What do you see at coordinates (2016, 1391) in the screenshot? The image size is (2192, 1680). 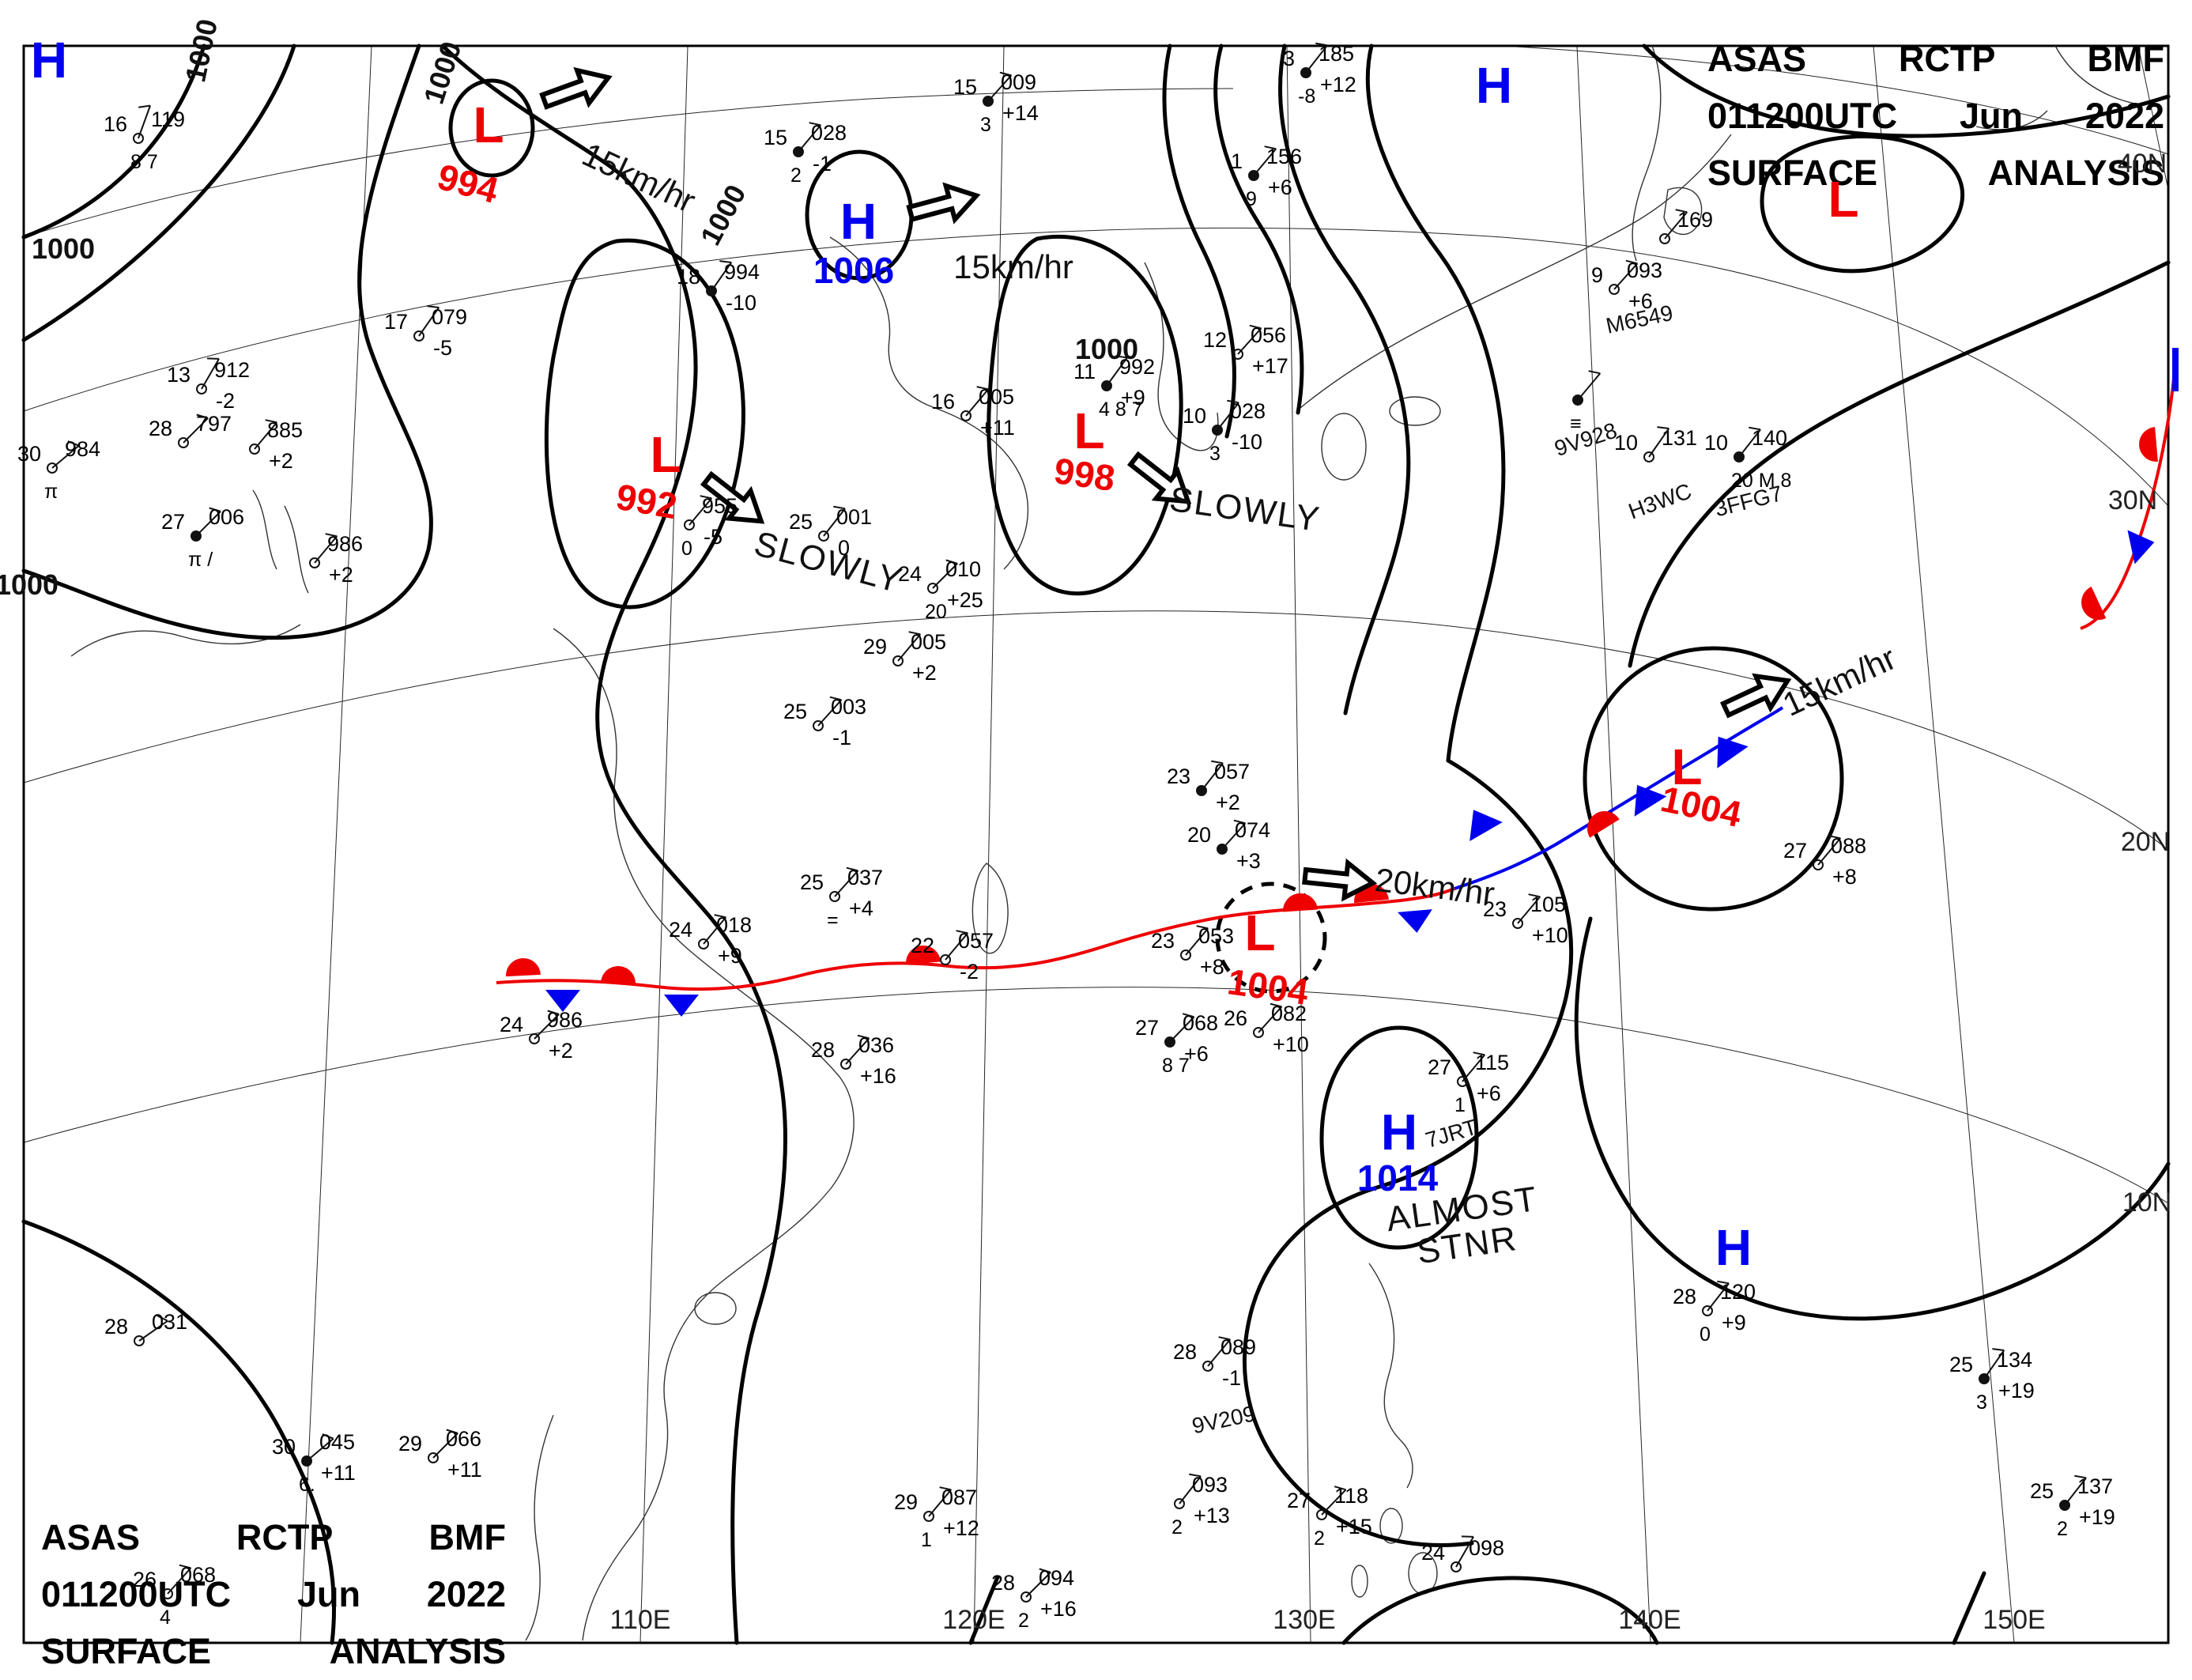 I see `station-pressure-tendency: +19` at bounding box center [2016, 1391].